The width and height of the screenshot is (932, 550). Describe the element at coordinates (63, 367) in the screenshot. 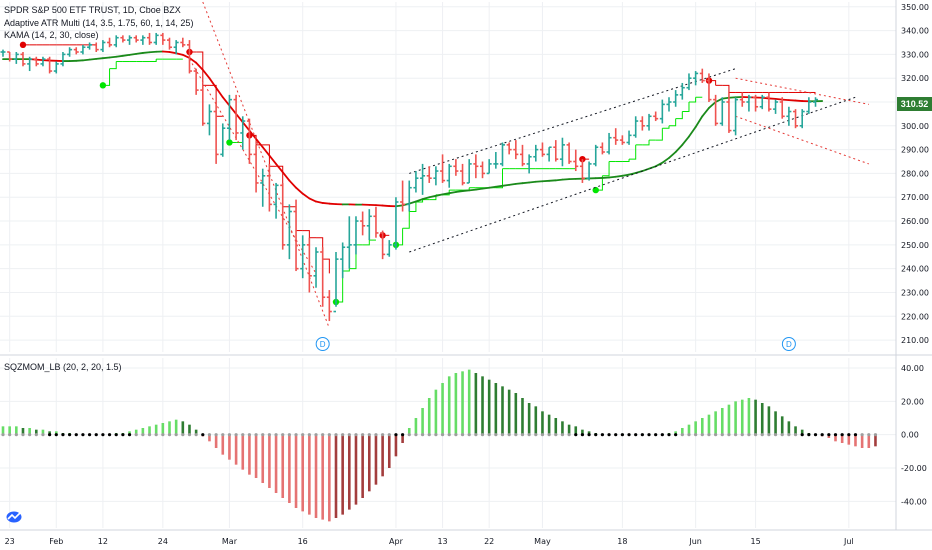

I see `indicator-sqzmom: SQZMOM_LB (20, 2, 20, 1.5)` at that location.